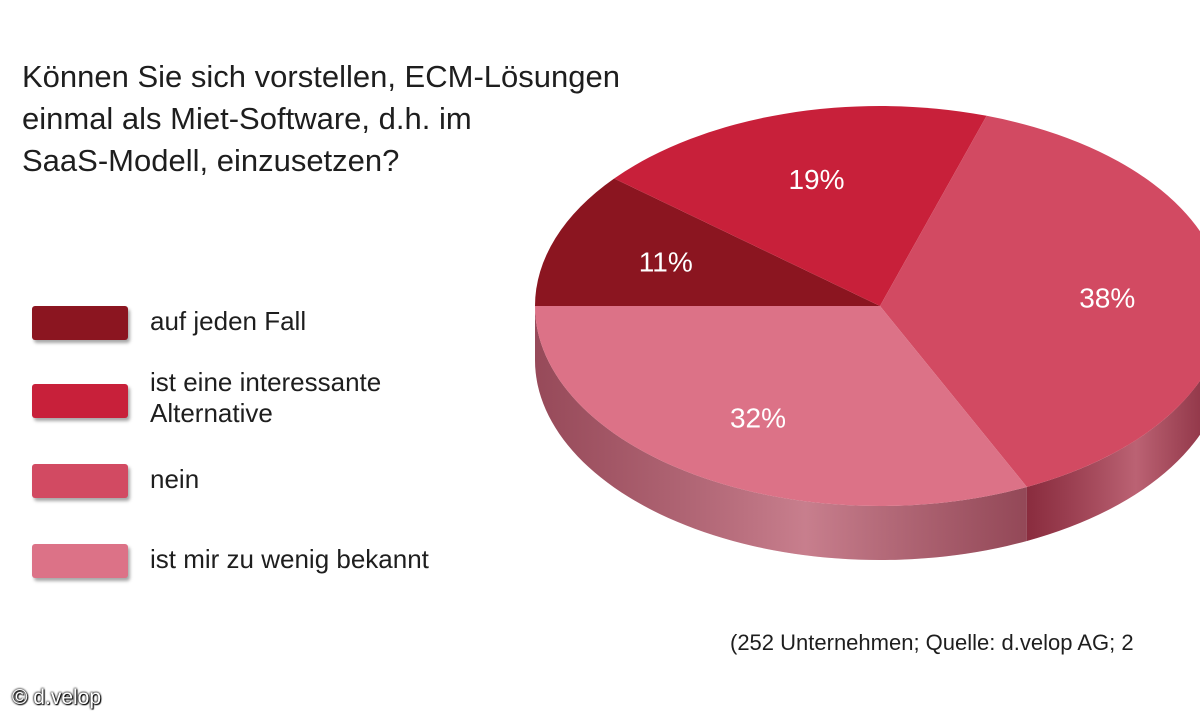 The image size is (1200, 720). I want to click on legend-label-line: Alternative, so click(211, 413).